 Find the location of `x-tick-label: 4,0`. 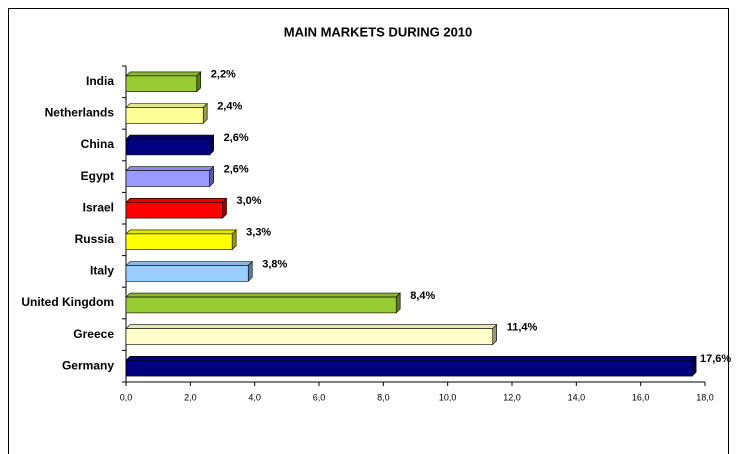

x-tick-label: 4,0 is located at coordinates (254, 397).